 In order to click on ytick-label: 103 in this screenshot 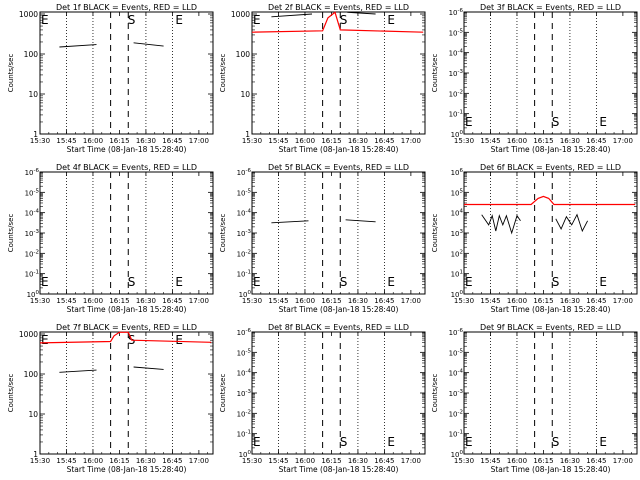, I will do `click(457, 233)`.